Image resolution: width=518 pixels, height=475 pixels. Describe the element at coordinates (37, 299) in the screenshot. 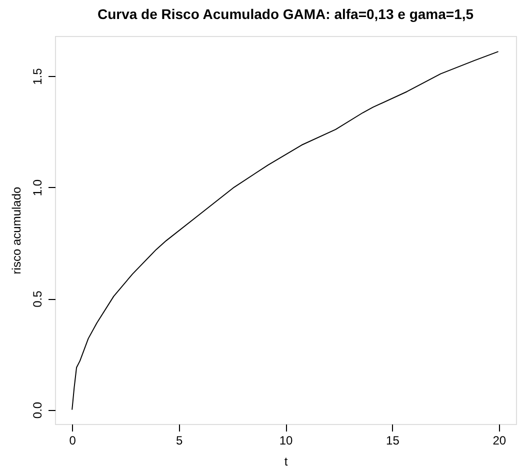

I see `y-tick-label: 0.5` at that location.